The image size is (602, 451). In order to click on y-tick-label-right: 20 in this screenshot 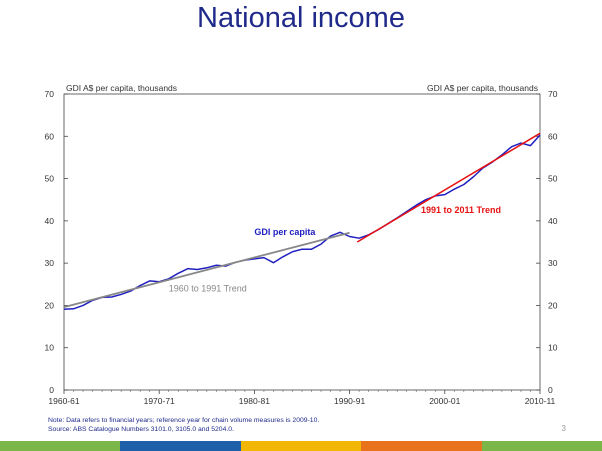, I will do `click(553, 305)`.